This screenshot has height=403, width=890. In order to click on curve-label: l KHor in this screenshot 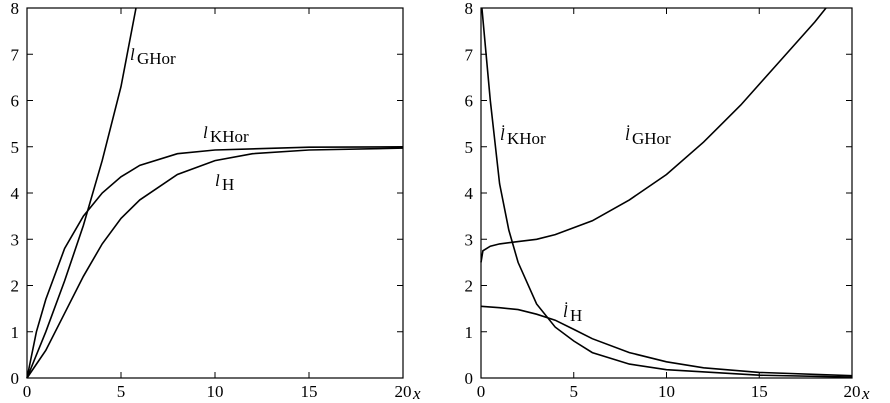, I will do `click(226, 134)`.